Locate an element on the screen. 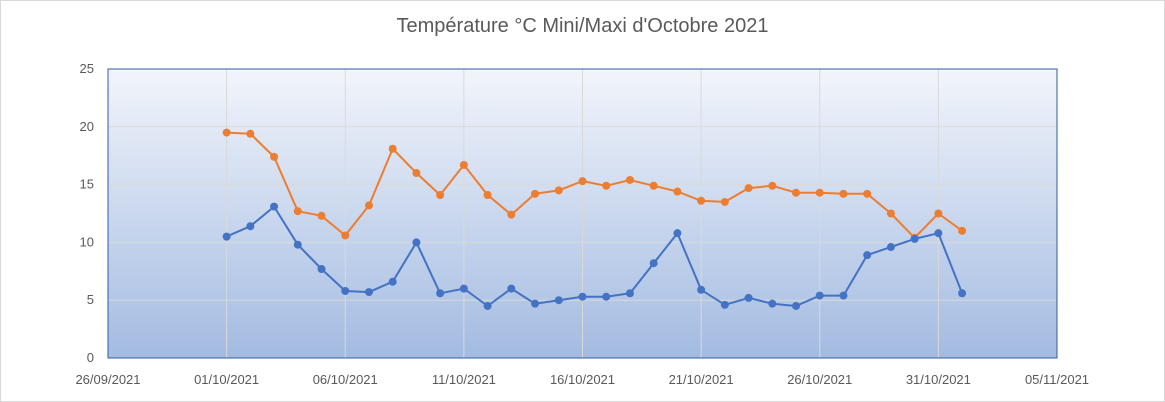 The height and width of the screenshot is (402, 1165). x-tick-label: 06/10/2021 is located at coordinates (345, 379).